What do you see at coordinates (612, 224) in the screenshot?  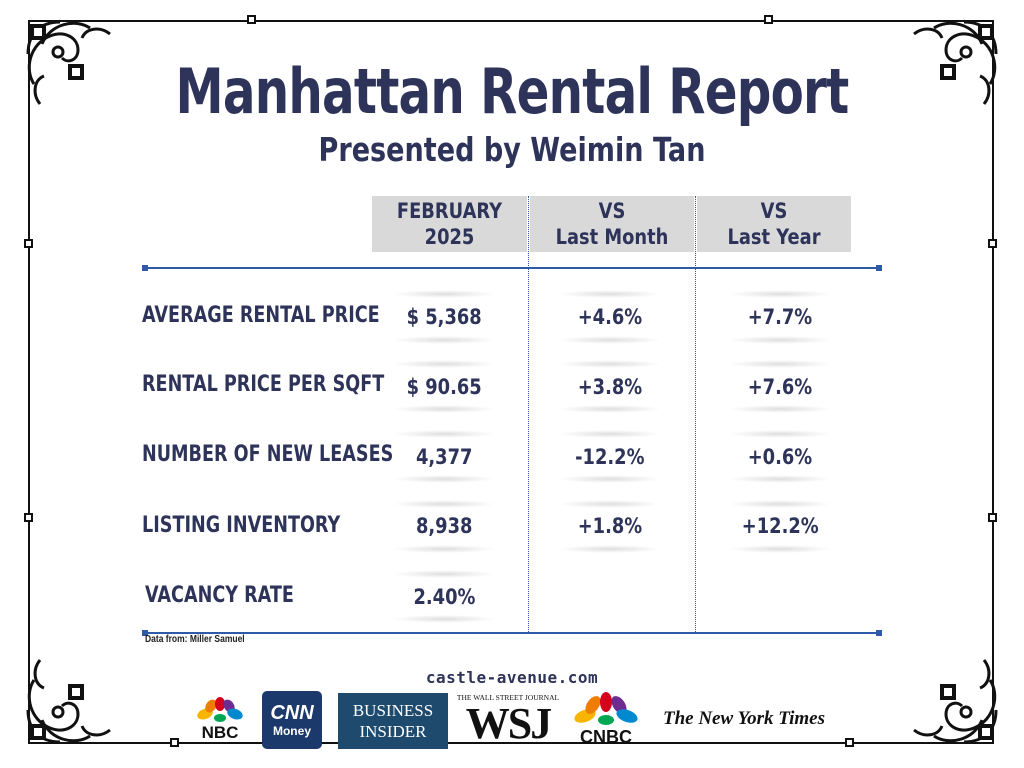 I see `column-header-vs-month: VS Last Month` at bounding box center [612, 224].